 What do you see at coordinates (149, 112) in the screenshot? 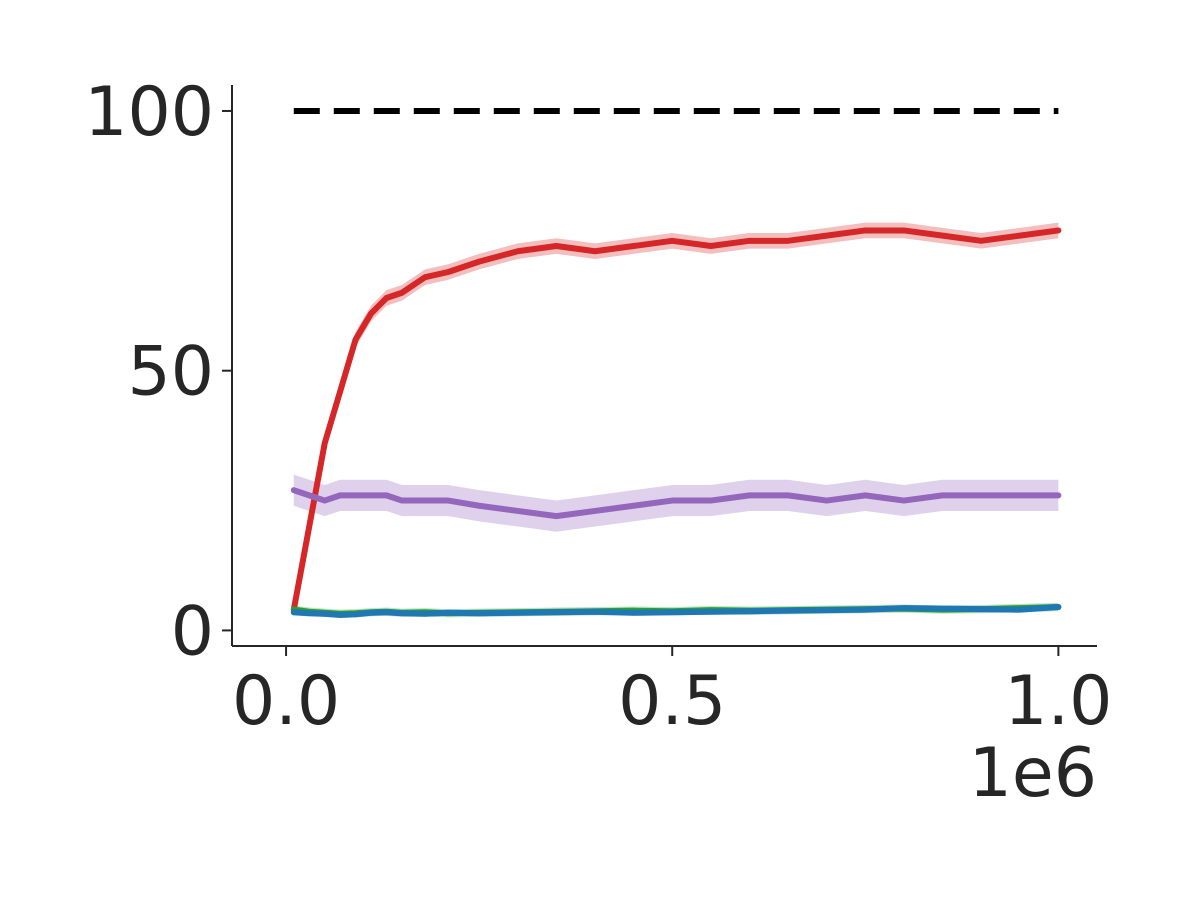
I see `y-tick-label: 100` at bounding box center [149, 112].